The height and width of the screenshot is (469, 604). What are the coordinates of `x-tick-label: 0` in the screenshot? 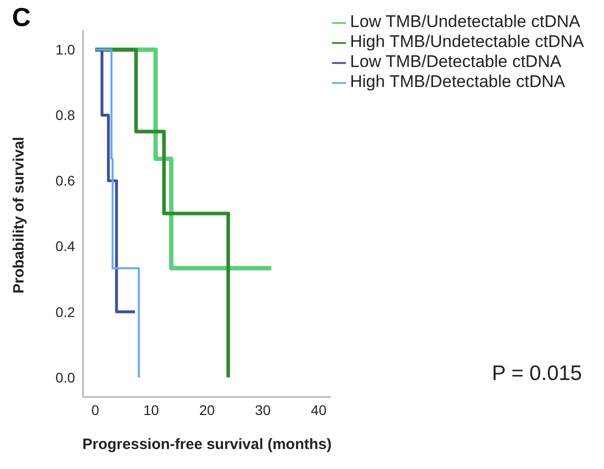 It's located at (95, 410).